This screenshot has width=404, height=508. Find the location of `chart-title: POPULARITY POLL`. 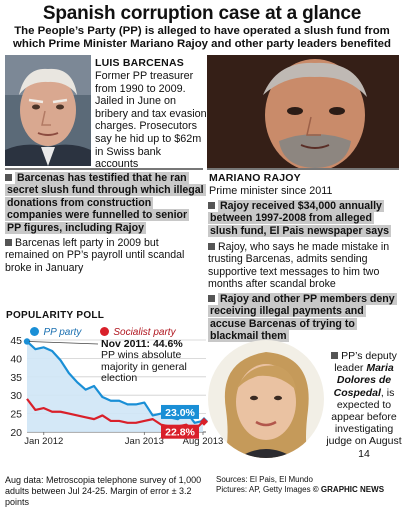

chart-title: POPULARITY POLL is located at coordinates (55, 315).